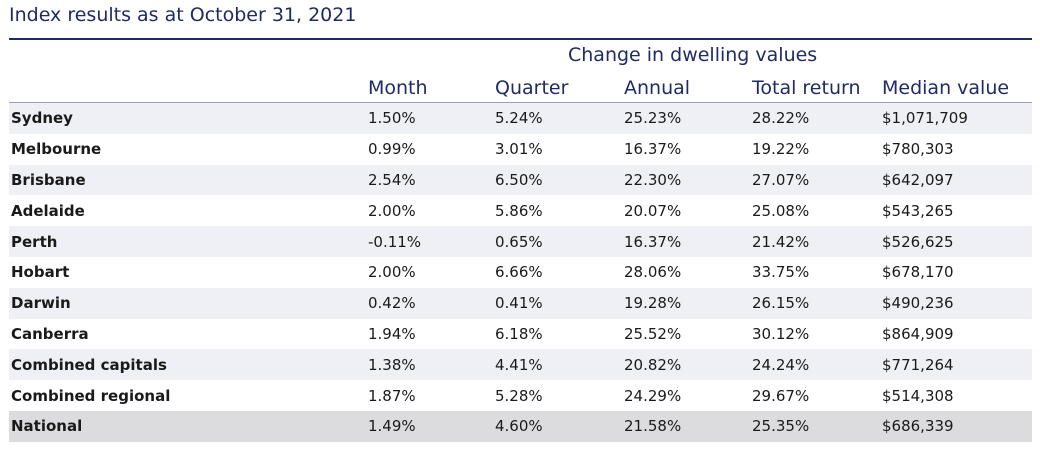 The image size is (1040, 456). Describe the element at coordinates (918, 179) in the screenshot. I see `median-value: $642,097` at that location.